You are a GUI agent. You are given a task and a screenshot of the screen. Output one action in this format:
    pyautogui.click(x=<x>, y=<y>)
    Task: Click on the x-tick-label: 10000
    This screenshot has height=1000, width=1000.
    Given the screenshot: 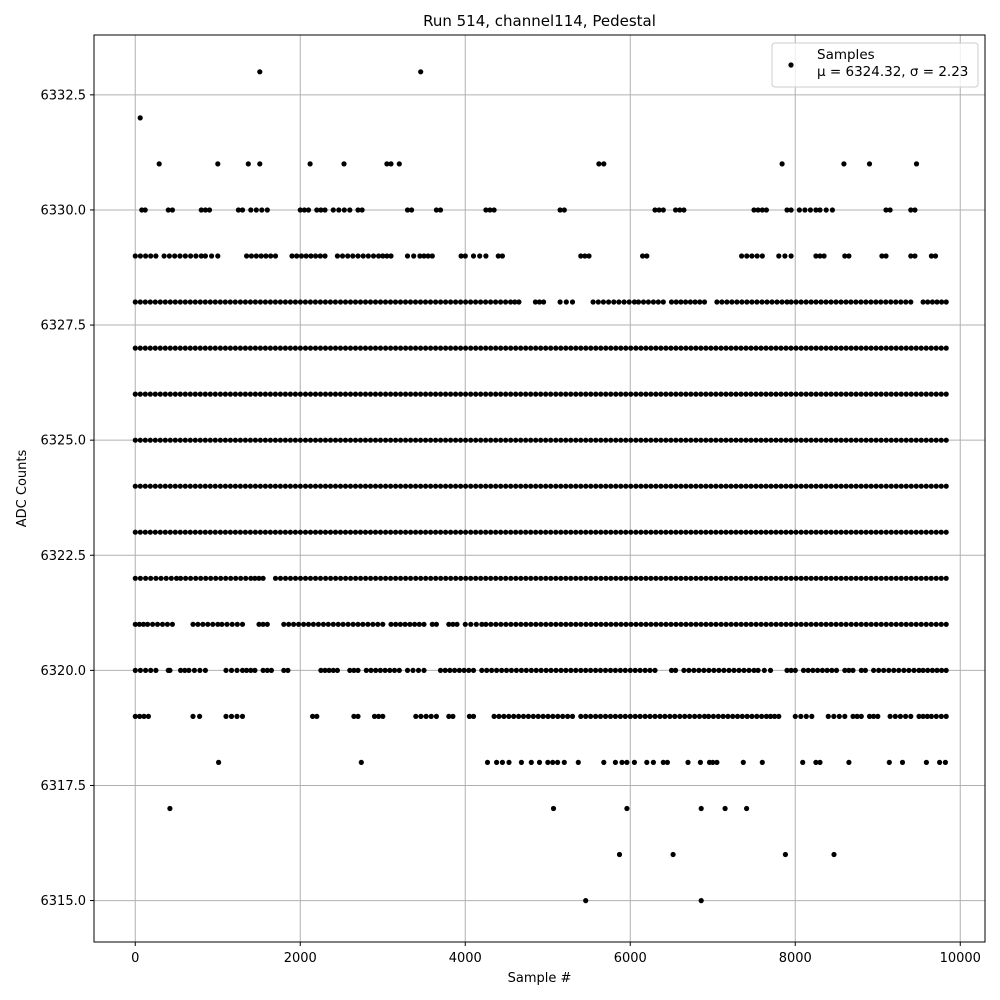 What is the action you would take?
    pyautogui.click(x=960, y=958)
    